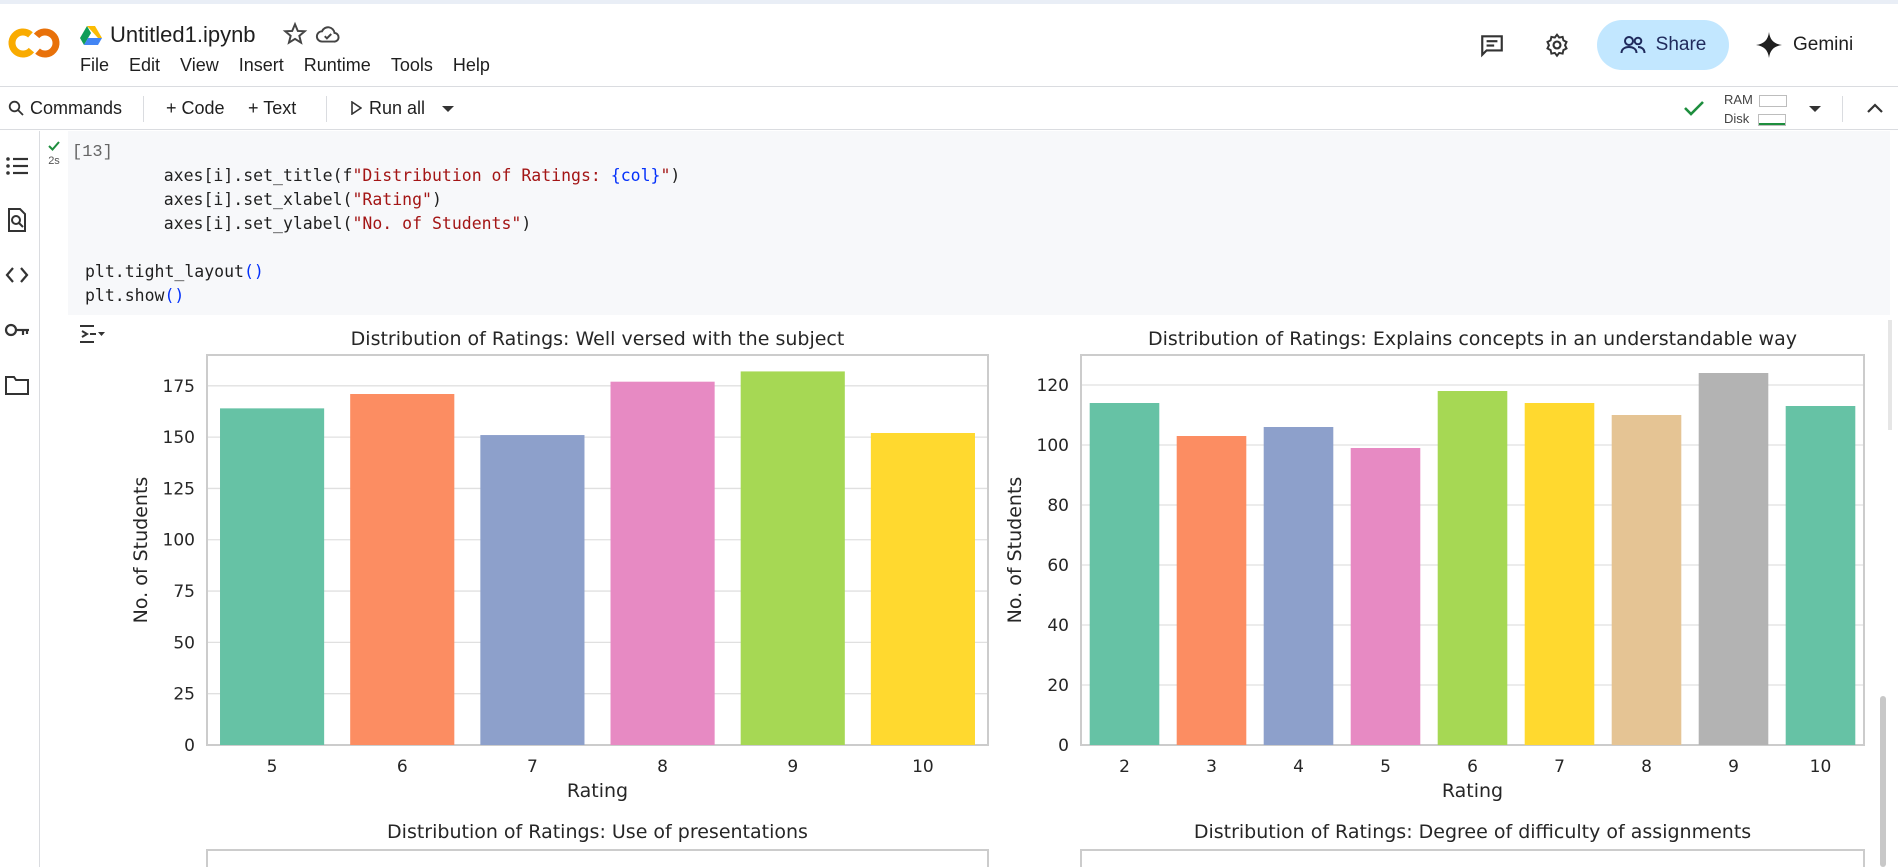  I want to click on y-axis-label: No. of Students, so click(141, 550).